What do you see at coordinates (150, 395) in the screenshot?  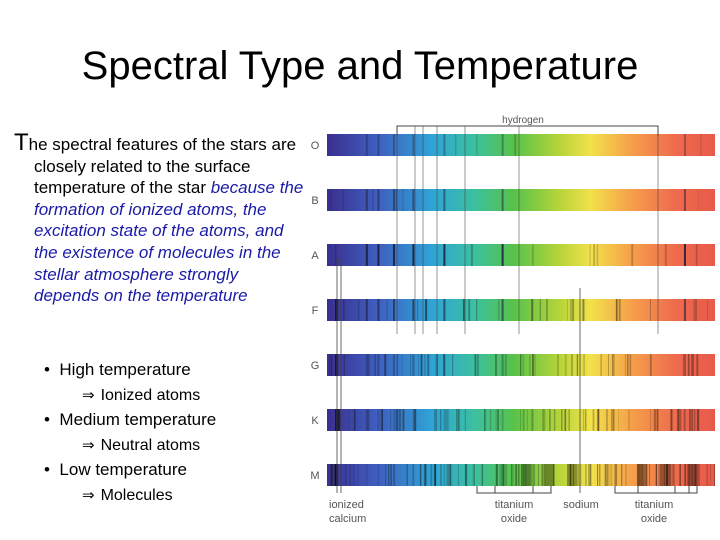 I see `sub-label: Ionized atoms` at bounding box center [150, 395].